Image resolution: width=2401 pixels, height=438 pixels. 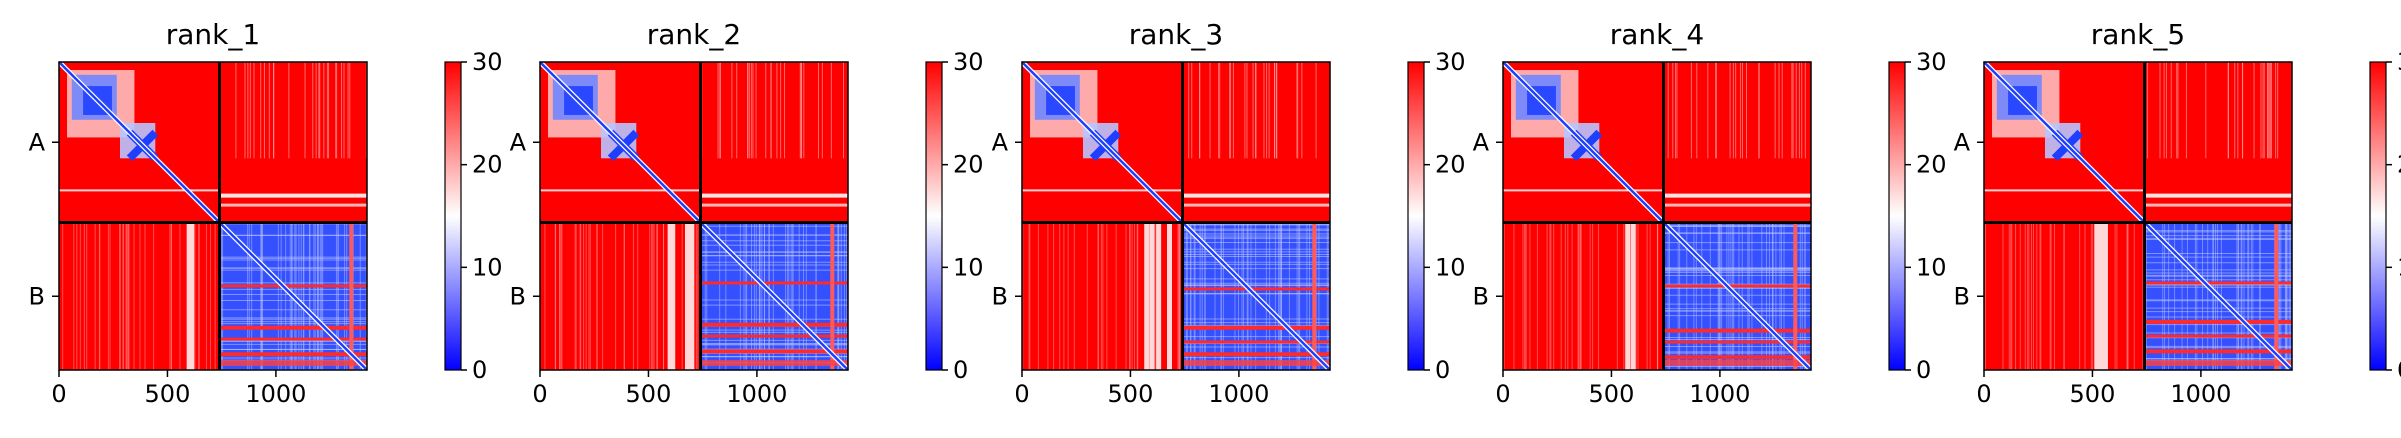 I want to click on panel-title: rank_3, so click(x=1176, y=34).